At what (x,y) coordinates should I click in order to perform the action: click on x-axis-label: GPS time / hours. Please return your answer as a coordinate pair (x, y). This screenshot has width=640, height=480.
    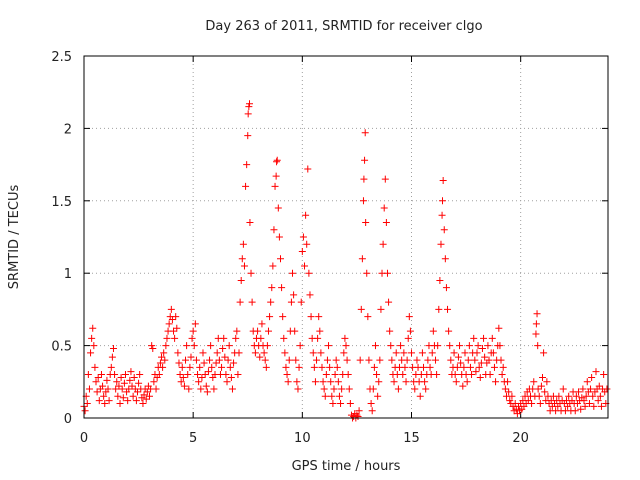
    Looking at the image, I should click on (346, 466).